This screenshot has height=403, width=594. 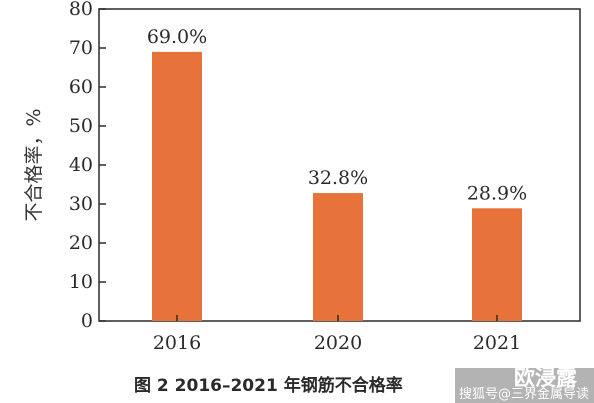 I want to click on y-tick-label: 20, so click(x=81, y=243).